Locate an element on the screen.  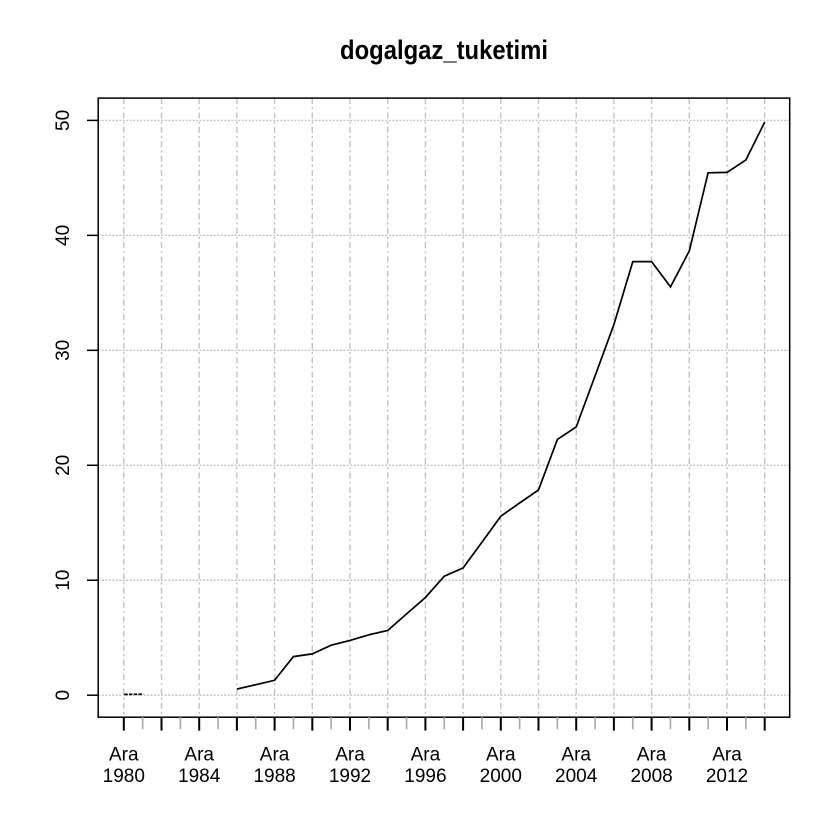
svg-text: 2008 is located at coordinates (651, 776).